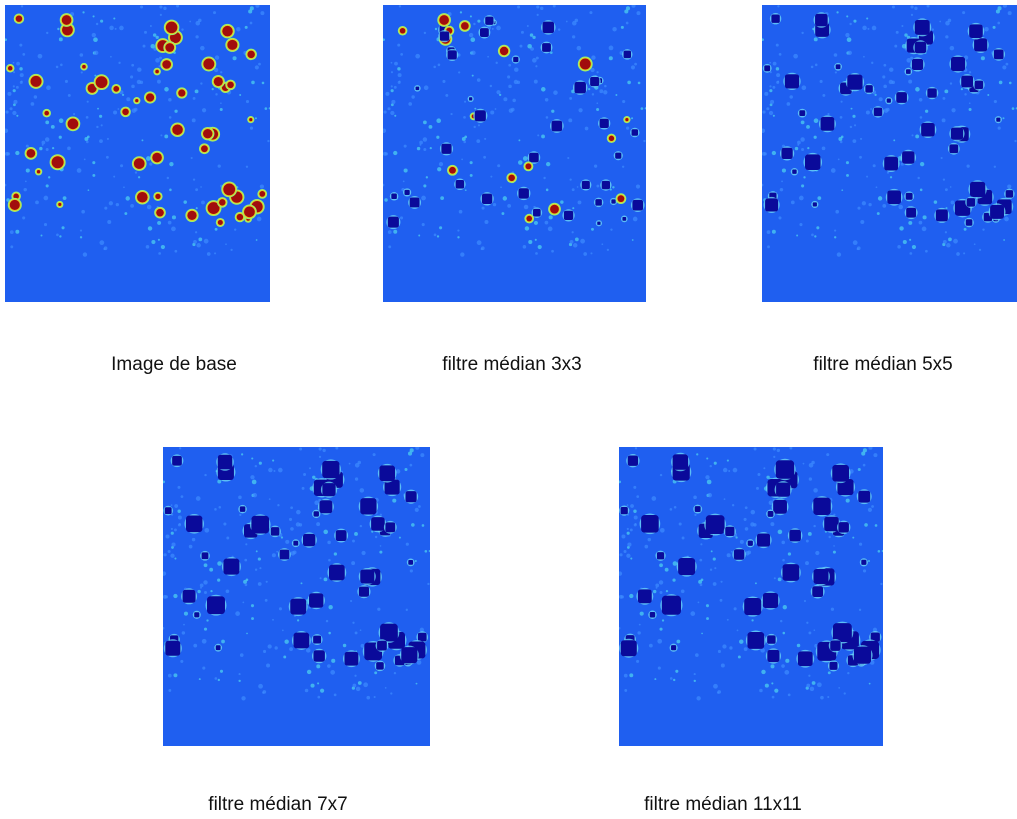 The width and height of the screenshot is (1017, 819). I want to click on caption: Image de base, so click(174, 364).